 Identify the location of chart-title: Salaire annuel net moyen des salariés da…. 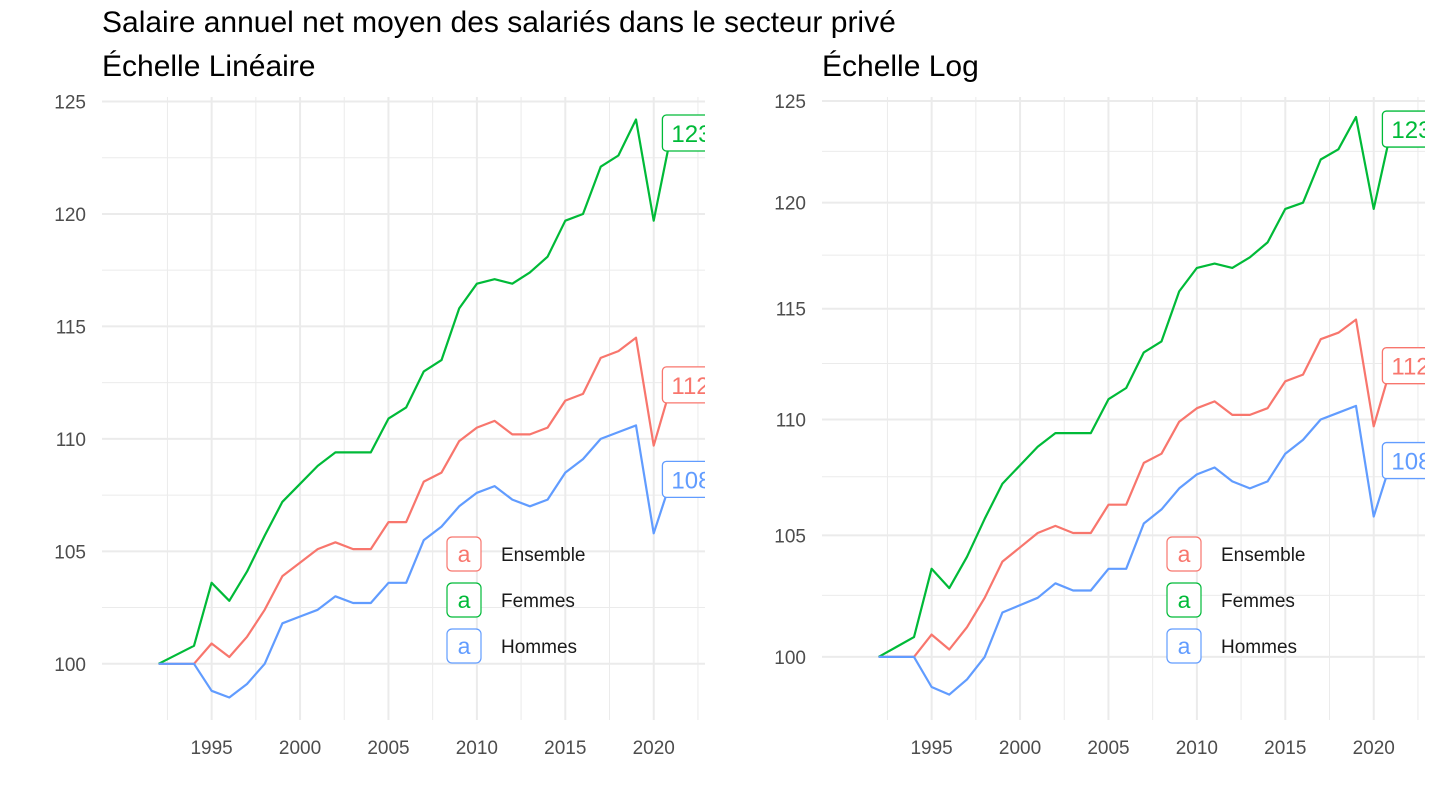
(499, 22).